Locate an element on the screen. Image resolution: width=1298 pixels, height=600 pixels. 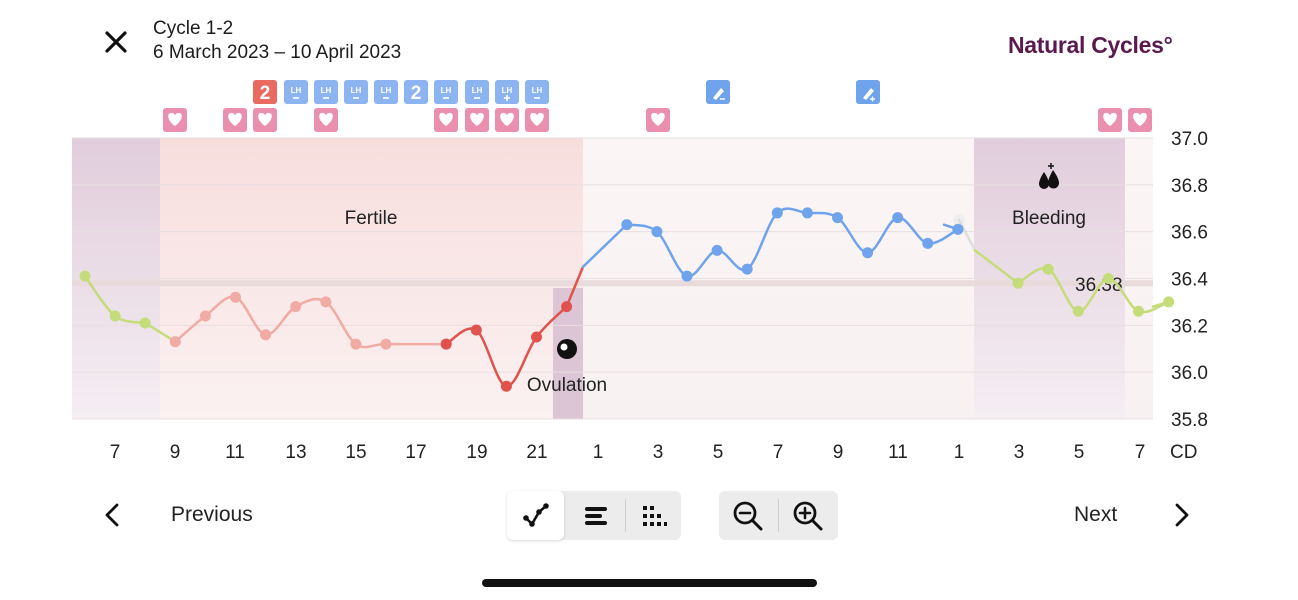
brand-logo: Natural Cycles° is located at coordinates (1090, 45).